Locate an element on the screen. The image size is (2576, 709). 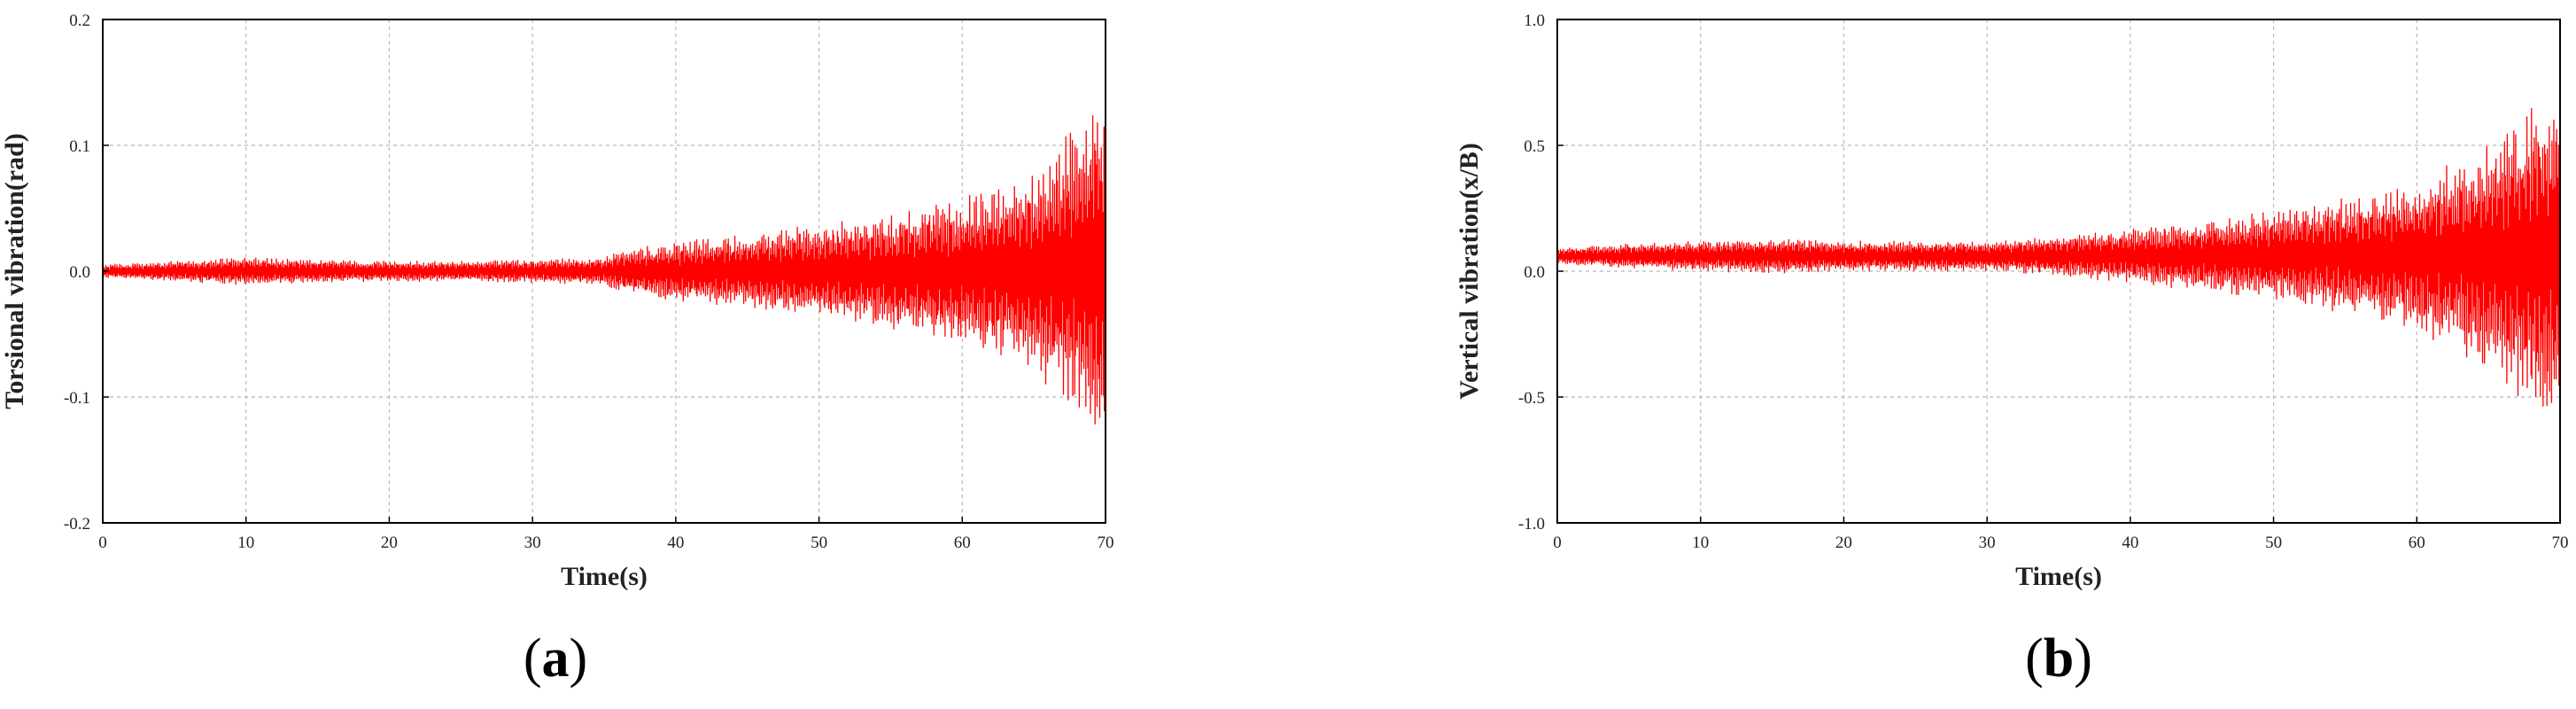
y-tick-label: 0.2 is located at coordinates (79, 21).